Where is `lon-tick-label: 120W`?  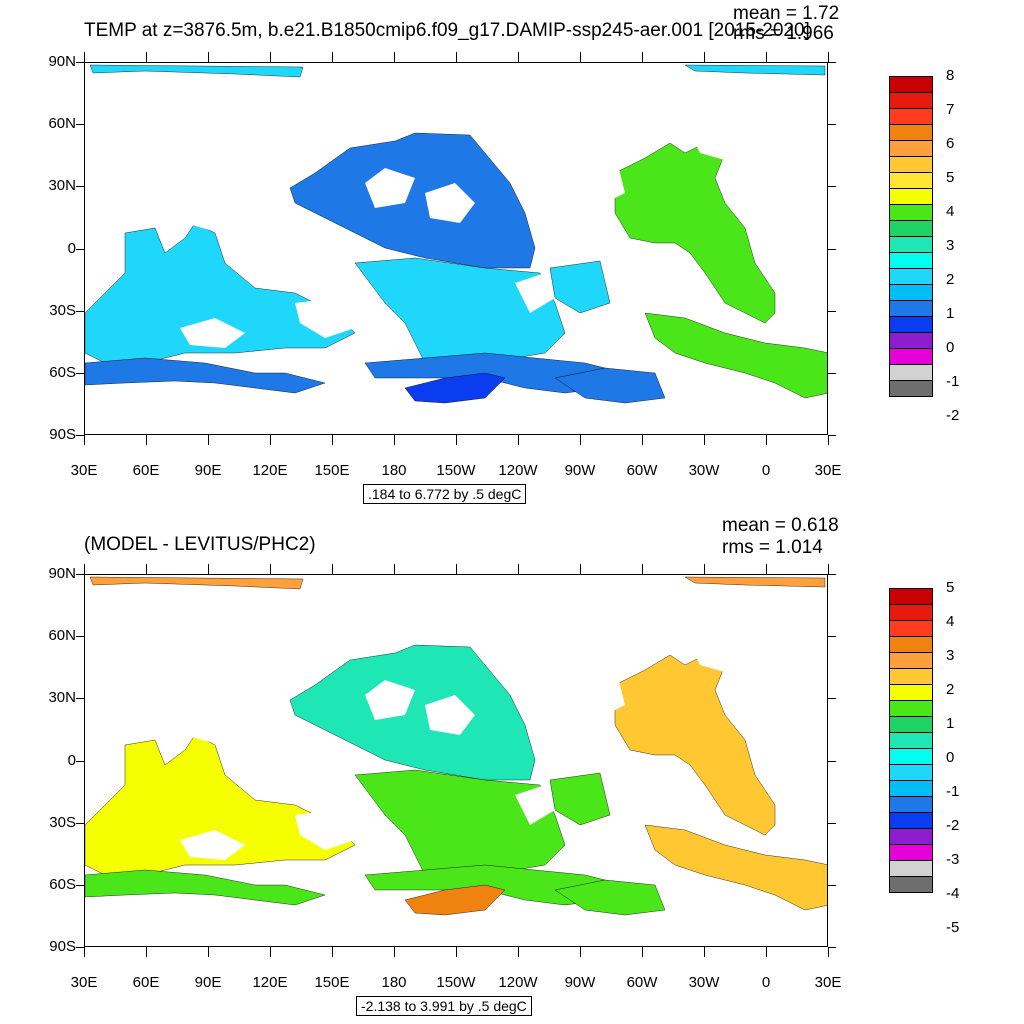 lon-tick-label: 120W is located at coordinates (518, 470).